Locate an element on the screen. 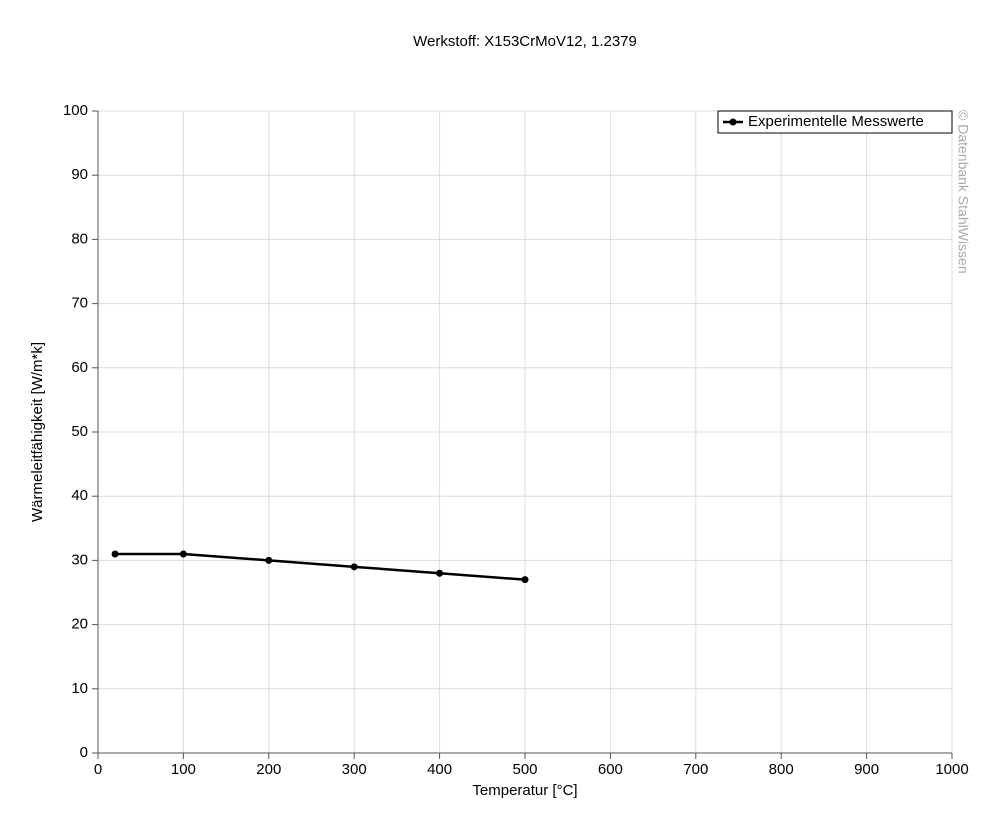  y-axis-label: Wärmeleitfähigkeit [W/m*k] is located at coordinates (37, 432).